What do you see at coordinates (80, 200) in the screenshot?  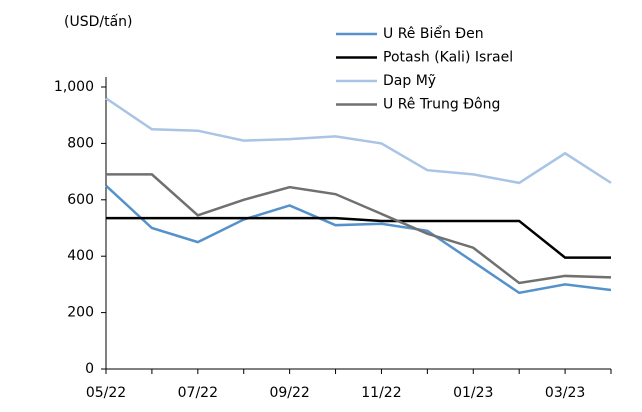 I see `y-tick-label: 600` at bounding box center [80, 200].